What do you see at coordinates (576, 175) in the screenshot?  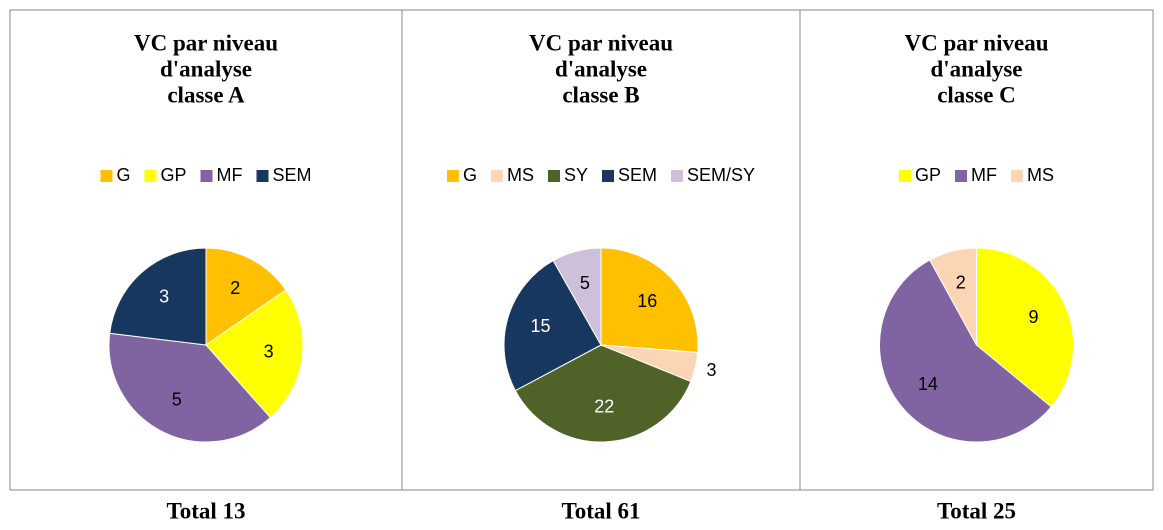 I see `legend-label: SY` at bounding box center [576, 175].